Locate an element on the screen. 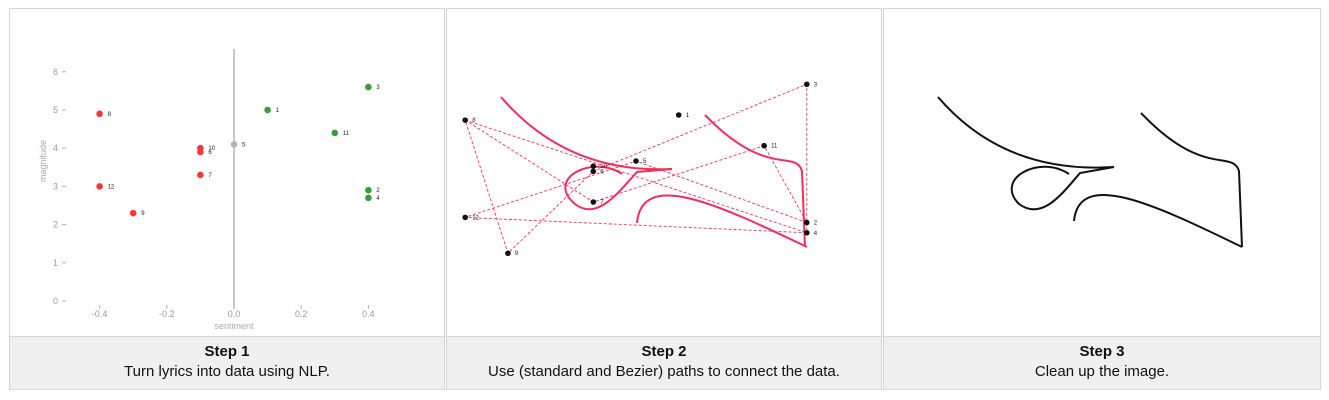 This screenshot has width=1329, height=400. step-3-caption: Step 3 Clean up the image. is located at coordinates (1102, 362).